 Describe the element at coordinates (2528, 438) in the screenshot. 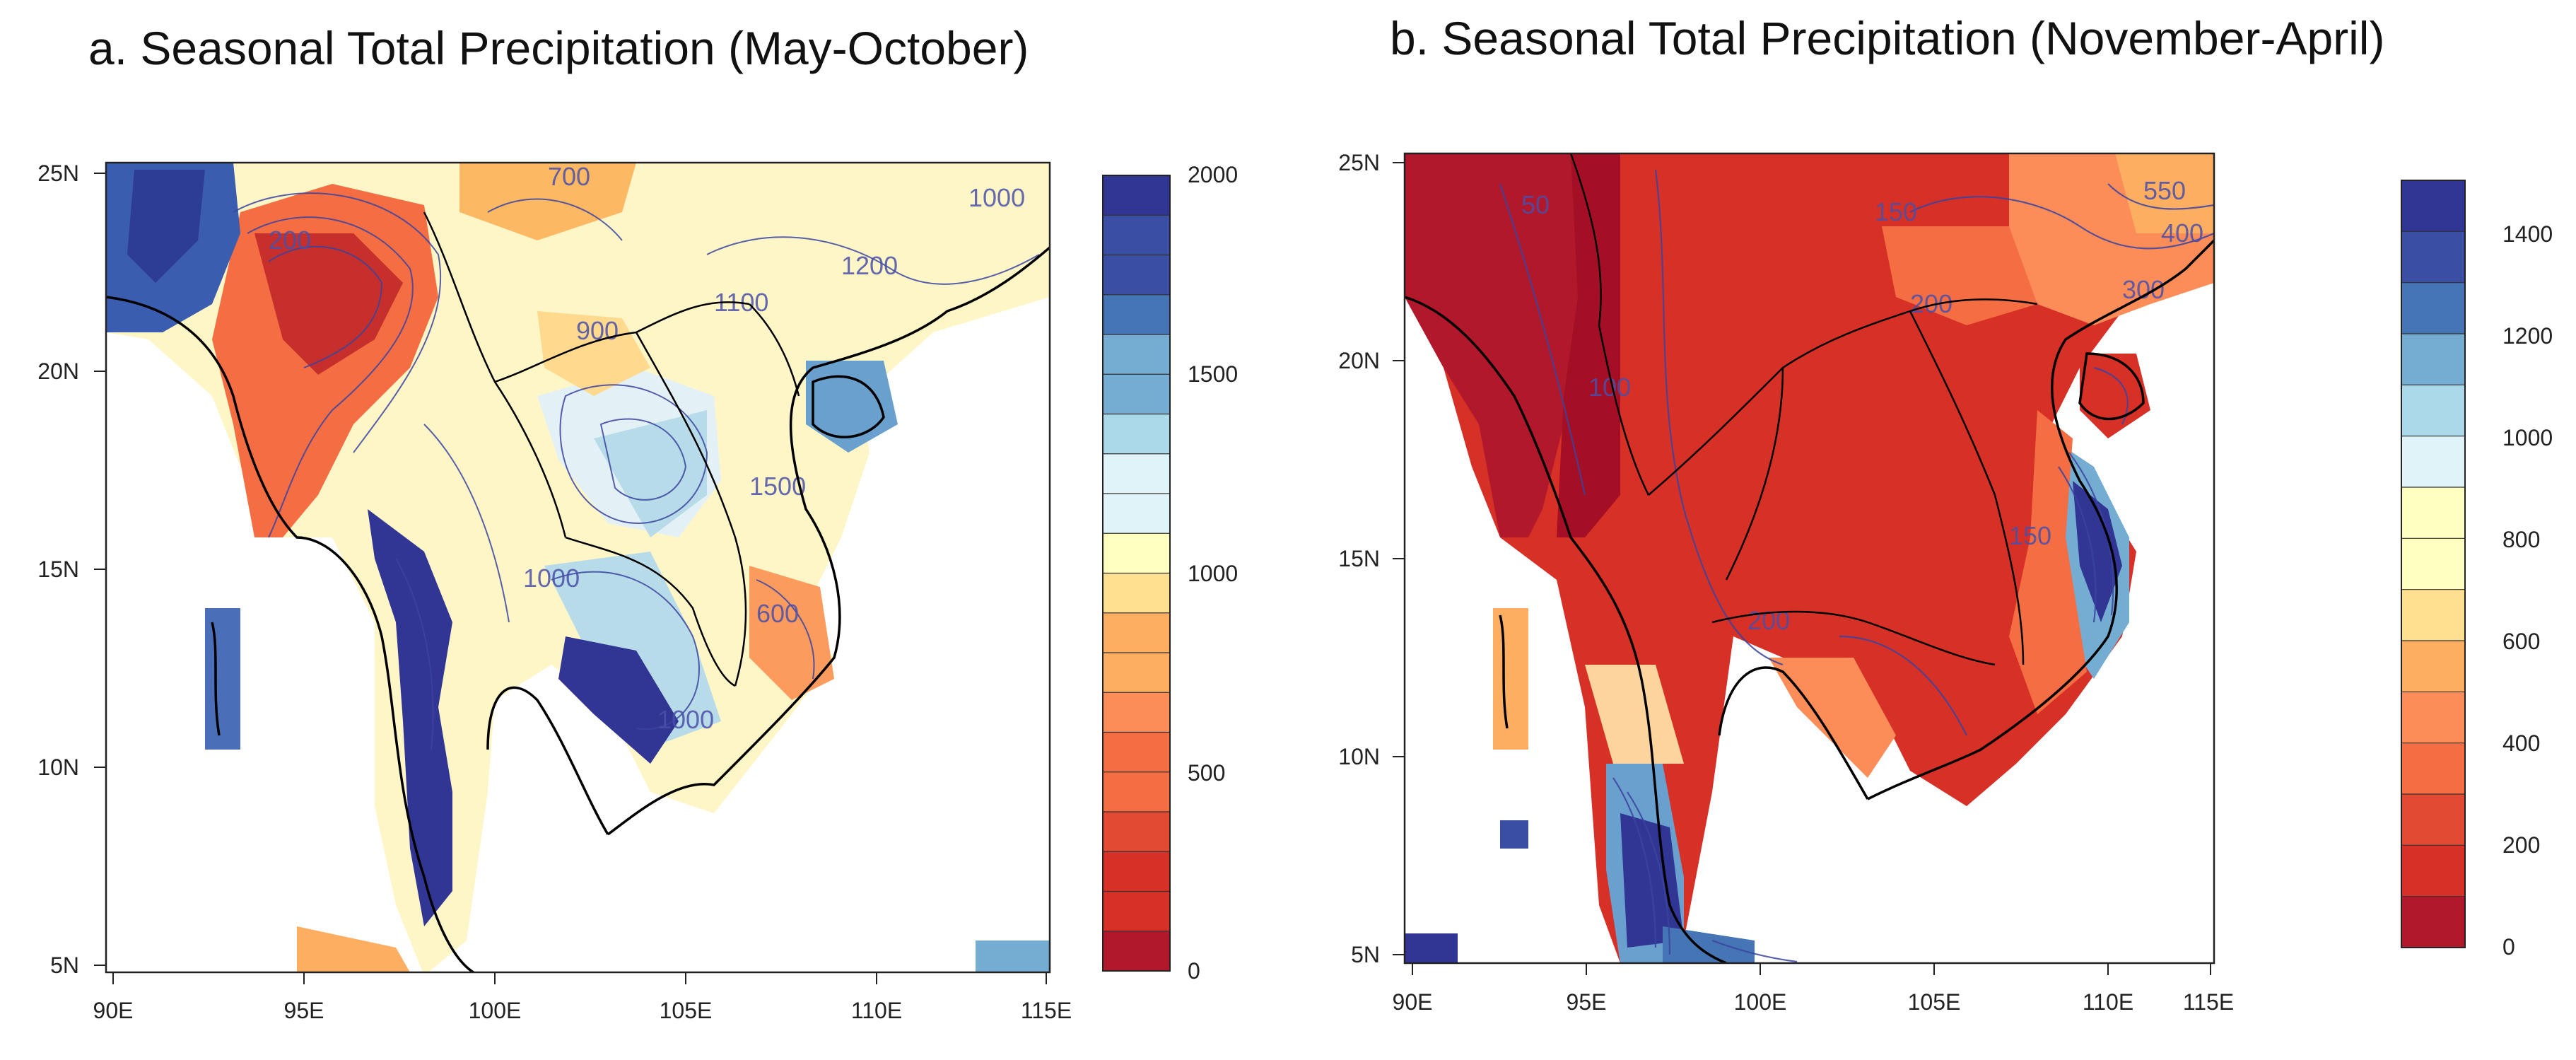

I see `colorbar-label: 1000` at that location.